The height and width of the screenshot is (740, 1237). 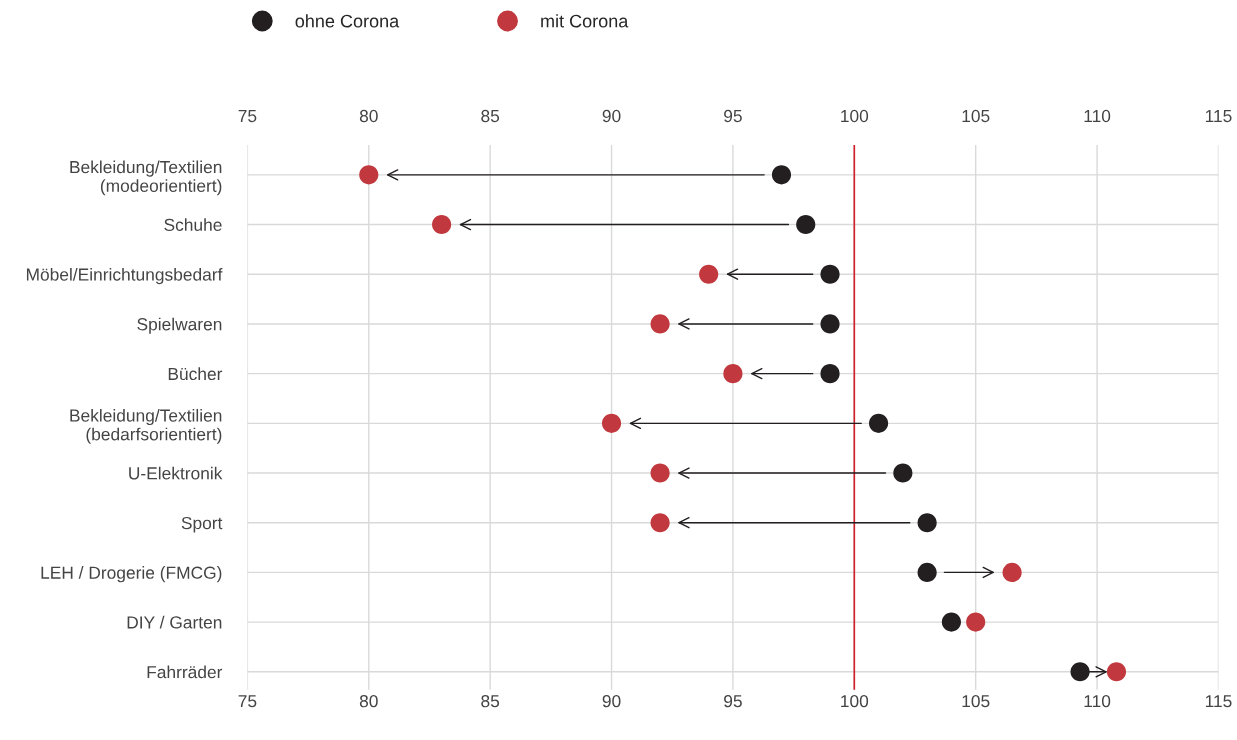 What do you see at coordinates (347, 21) in the screenshot?
I see `legend-label: ohne Corona` at bounding box center [347, 21].